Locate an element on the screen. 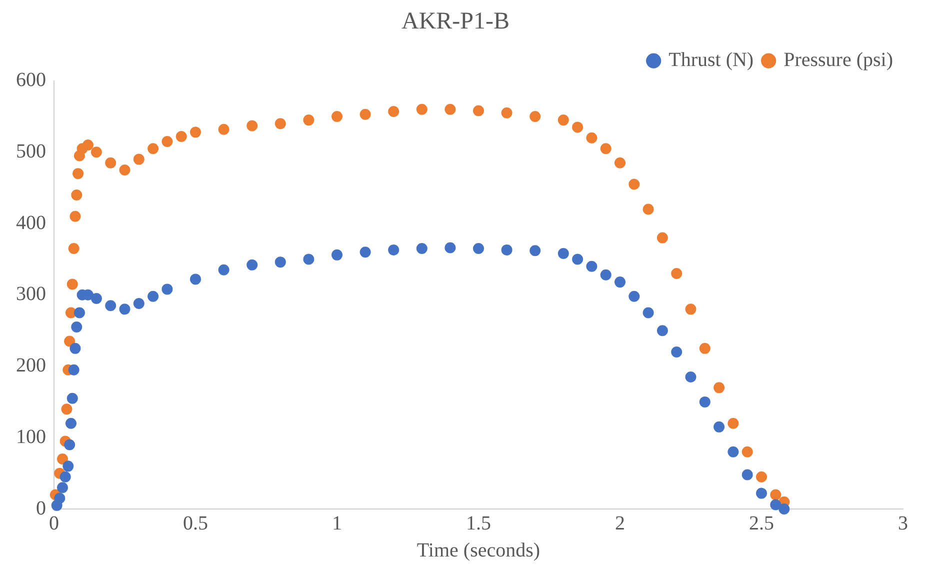  y-tick-label: 200 is located at coordinates (31, 365).